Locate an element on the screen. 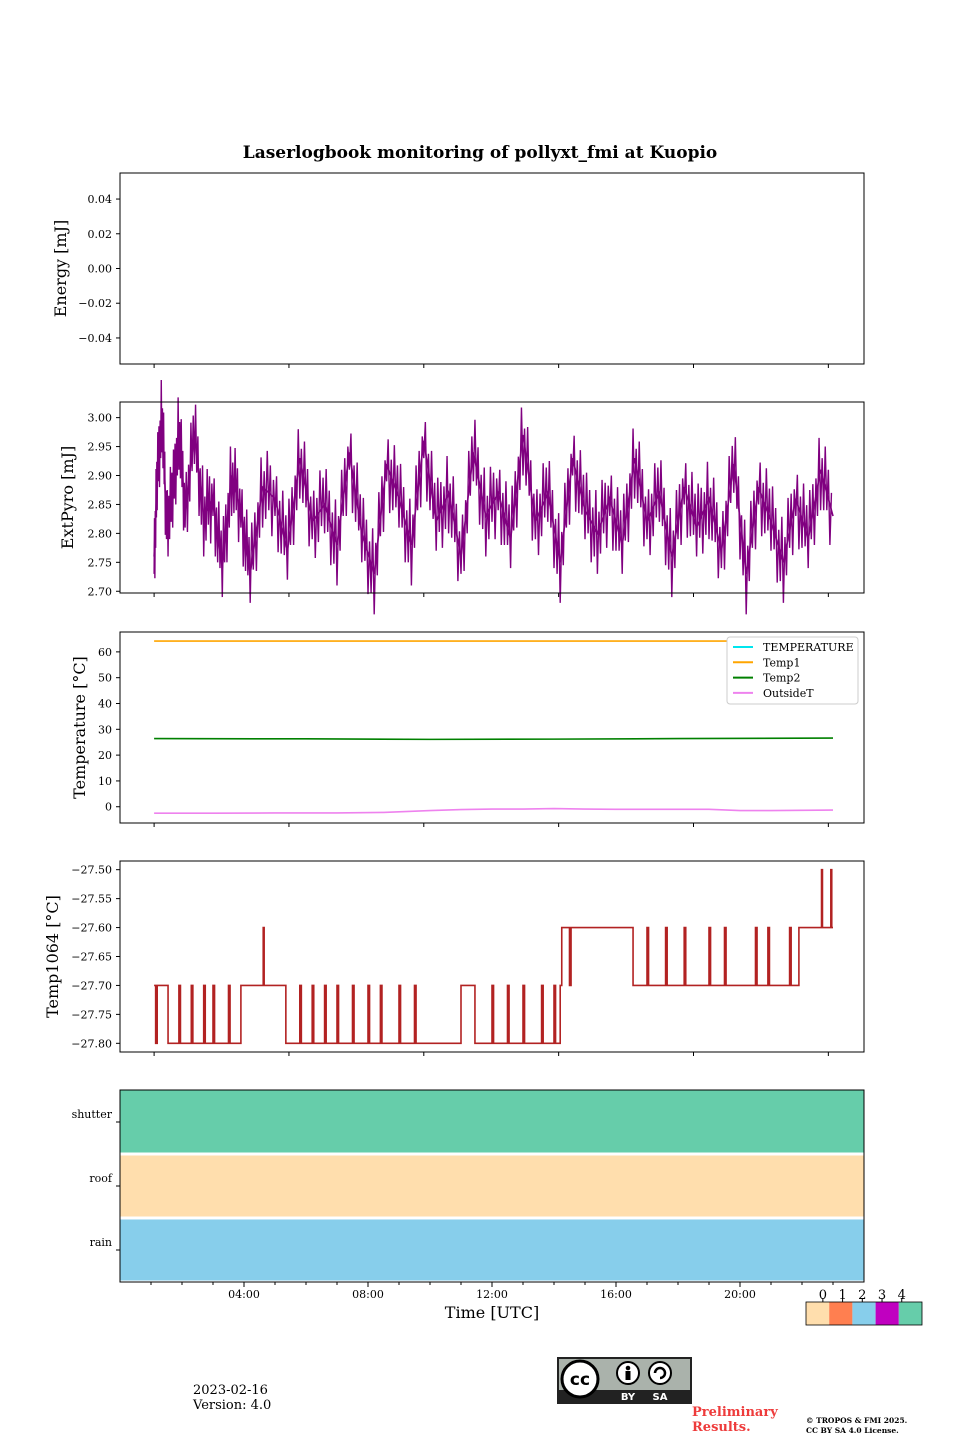  status-panel: shutter roof rain 04:00 08:00 12:00 16:00 20:00 is located at coordinates (468, 1195).